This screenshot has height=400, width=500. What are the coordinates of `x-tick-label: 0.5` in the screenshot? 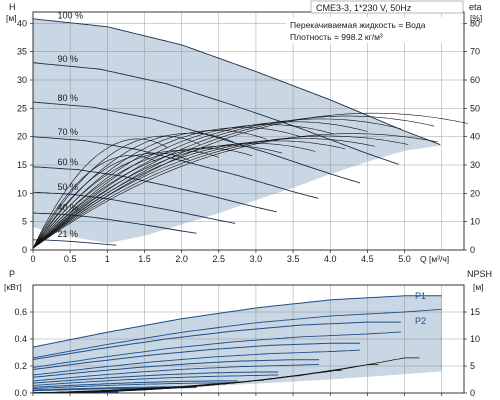 It's located at (70, 259).